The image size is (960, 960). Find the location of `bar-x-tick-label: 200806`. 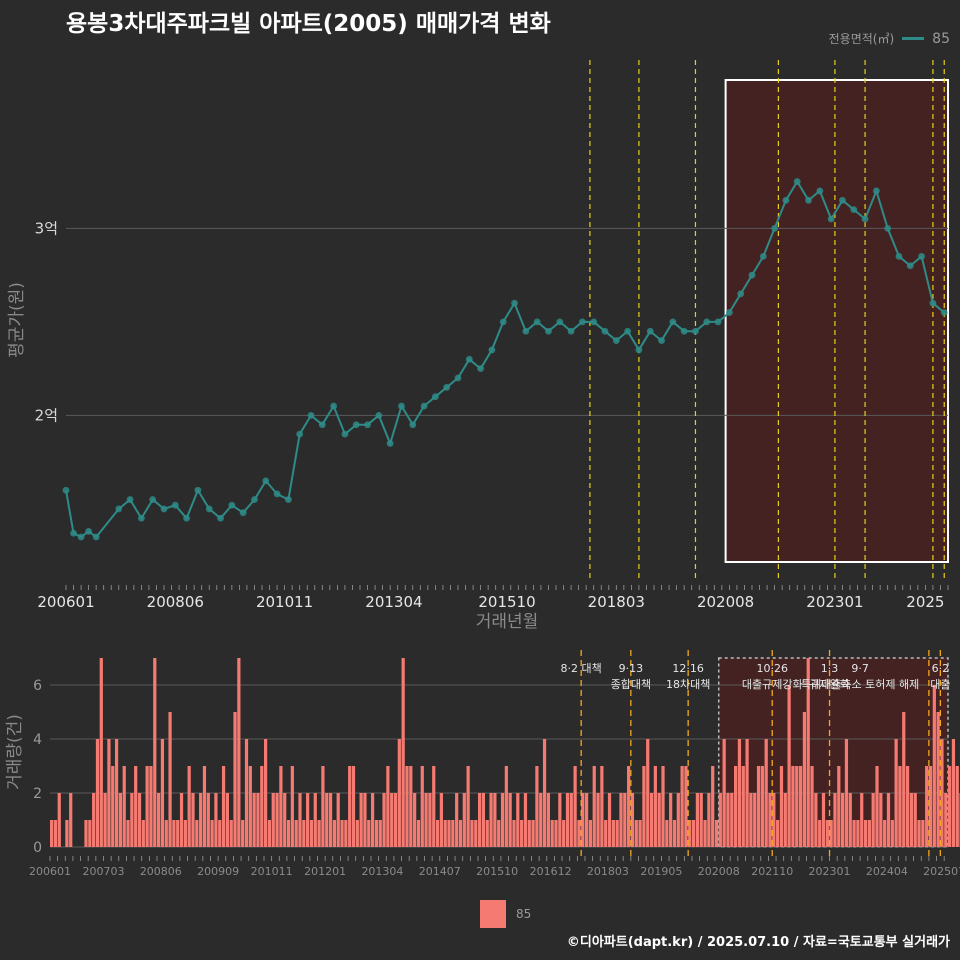

bar-x-tick-label: 200806 is located at coordinates (161, 871).